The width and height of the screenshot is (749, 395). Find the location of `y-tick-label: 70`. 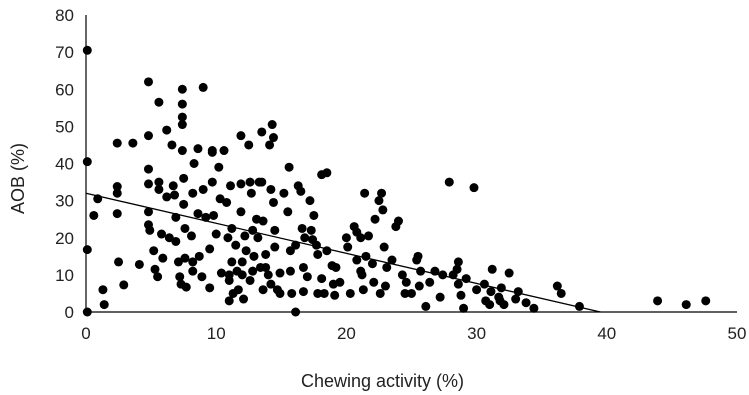

y-tick-label: 70 is located at coordinates (64, 52).